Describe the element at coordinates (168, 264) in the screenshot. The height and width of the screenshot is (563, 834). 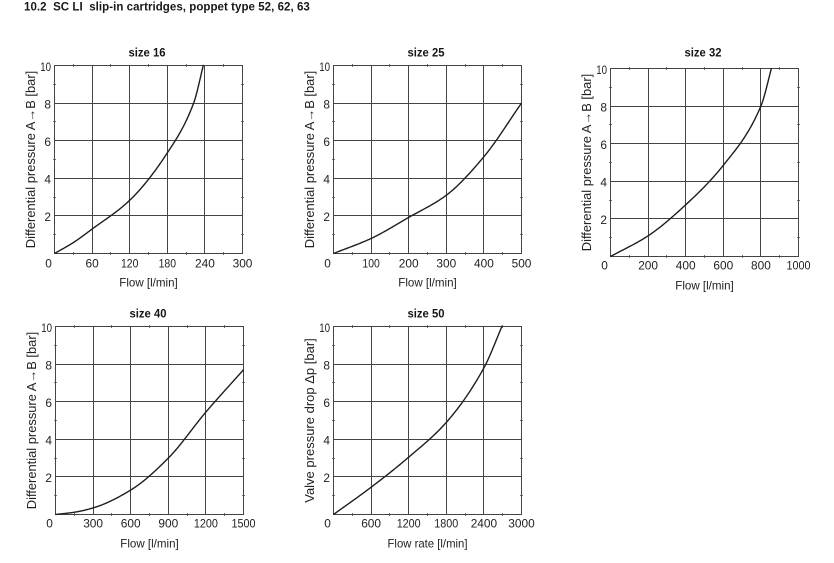
I see `svg-text: 180` at that location.